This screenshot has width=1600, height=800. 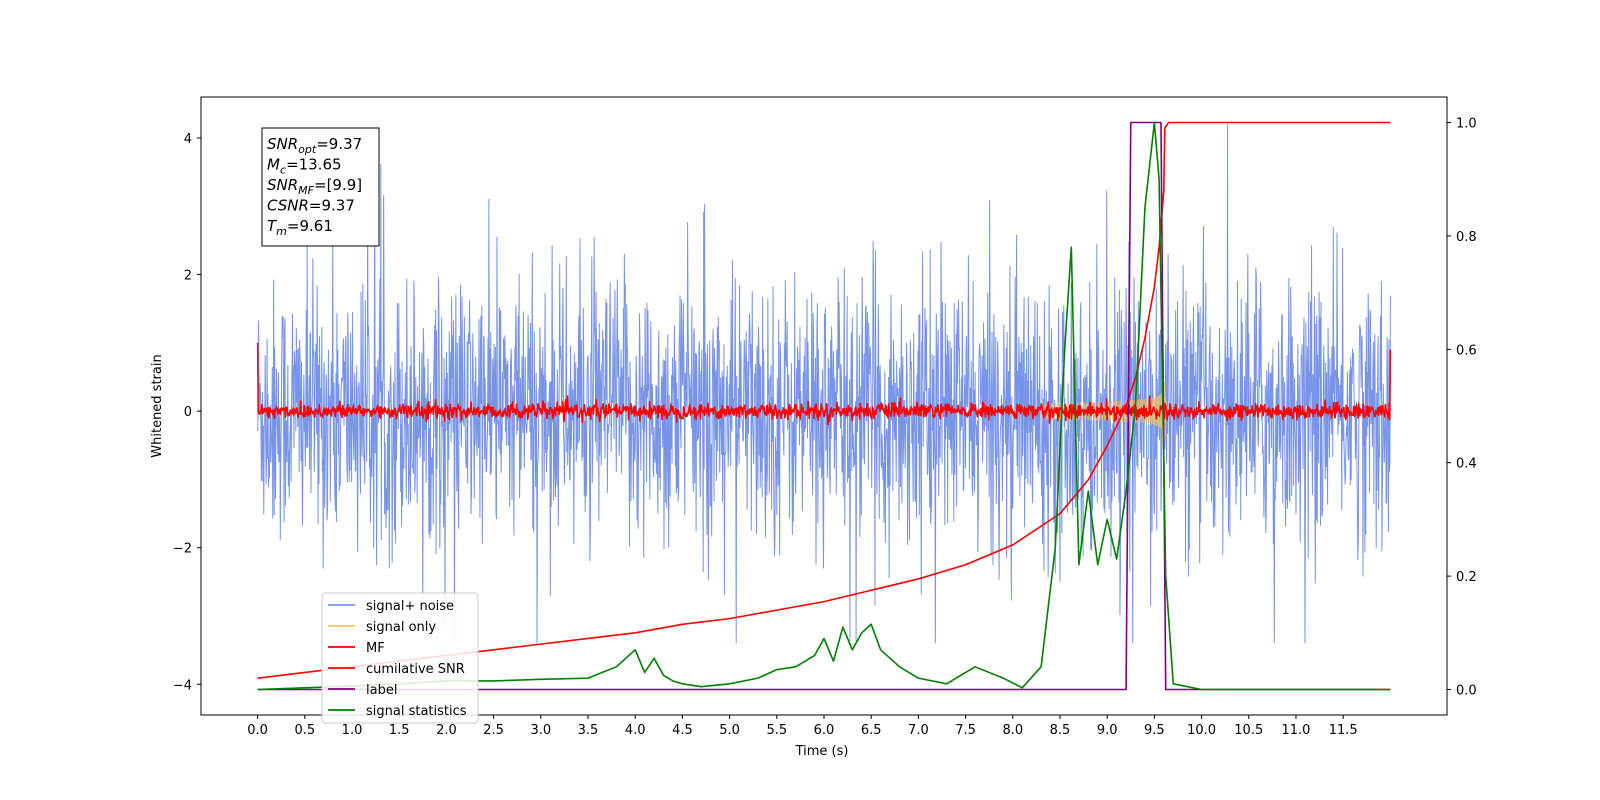 What do you see at coordinates (1466, 124) in the screenshot?
I see `y2-tick-label: 1.0` at bounding box center [1466, 124].